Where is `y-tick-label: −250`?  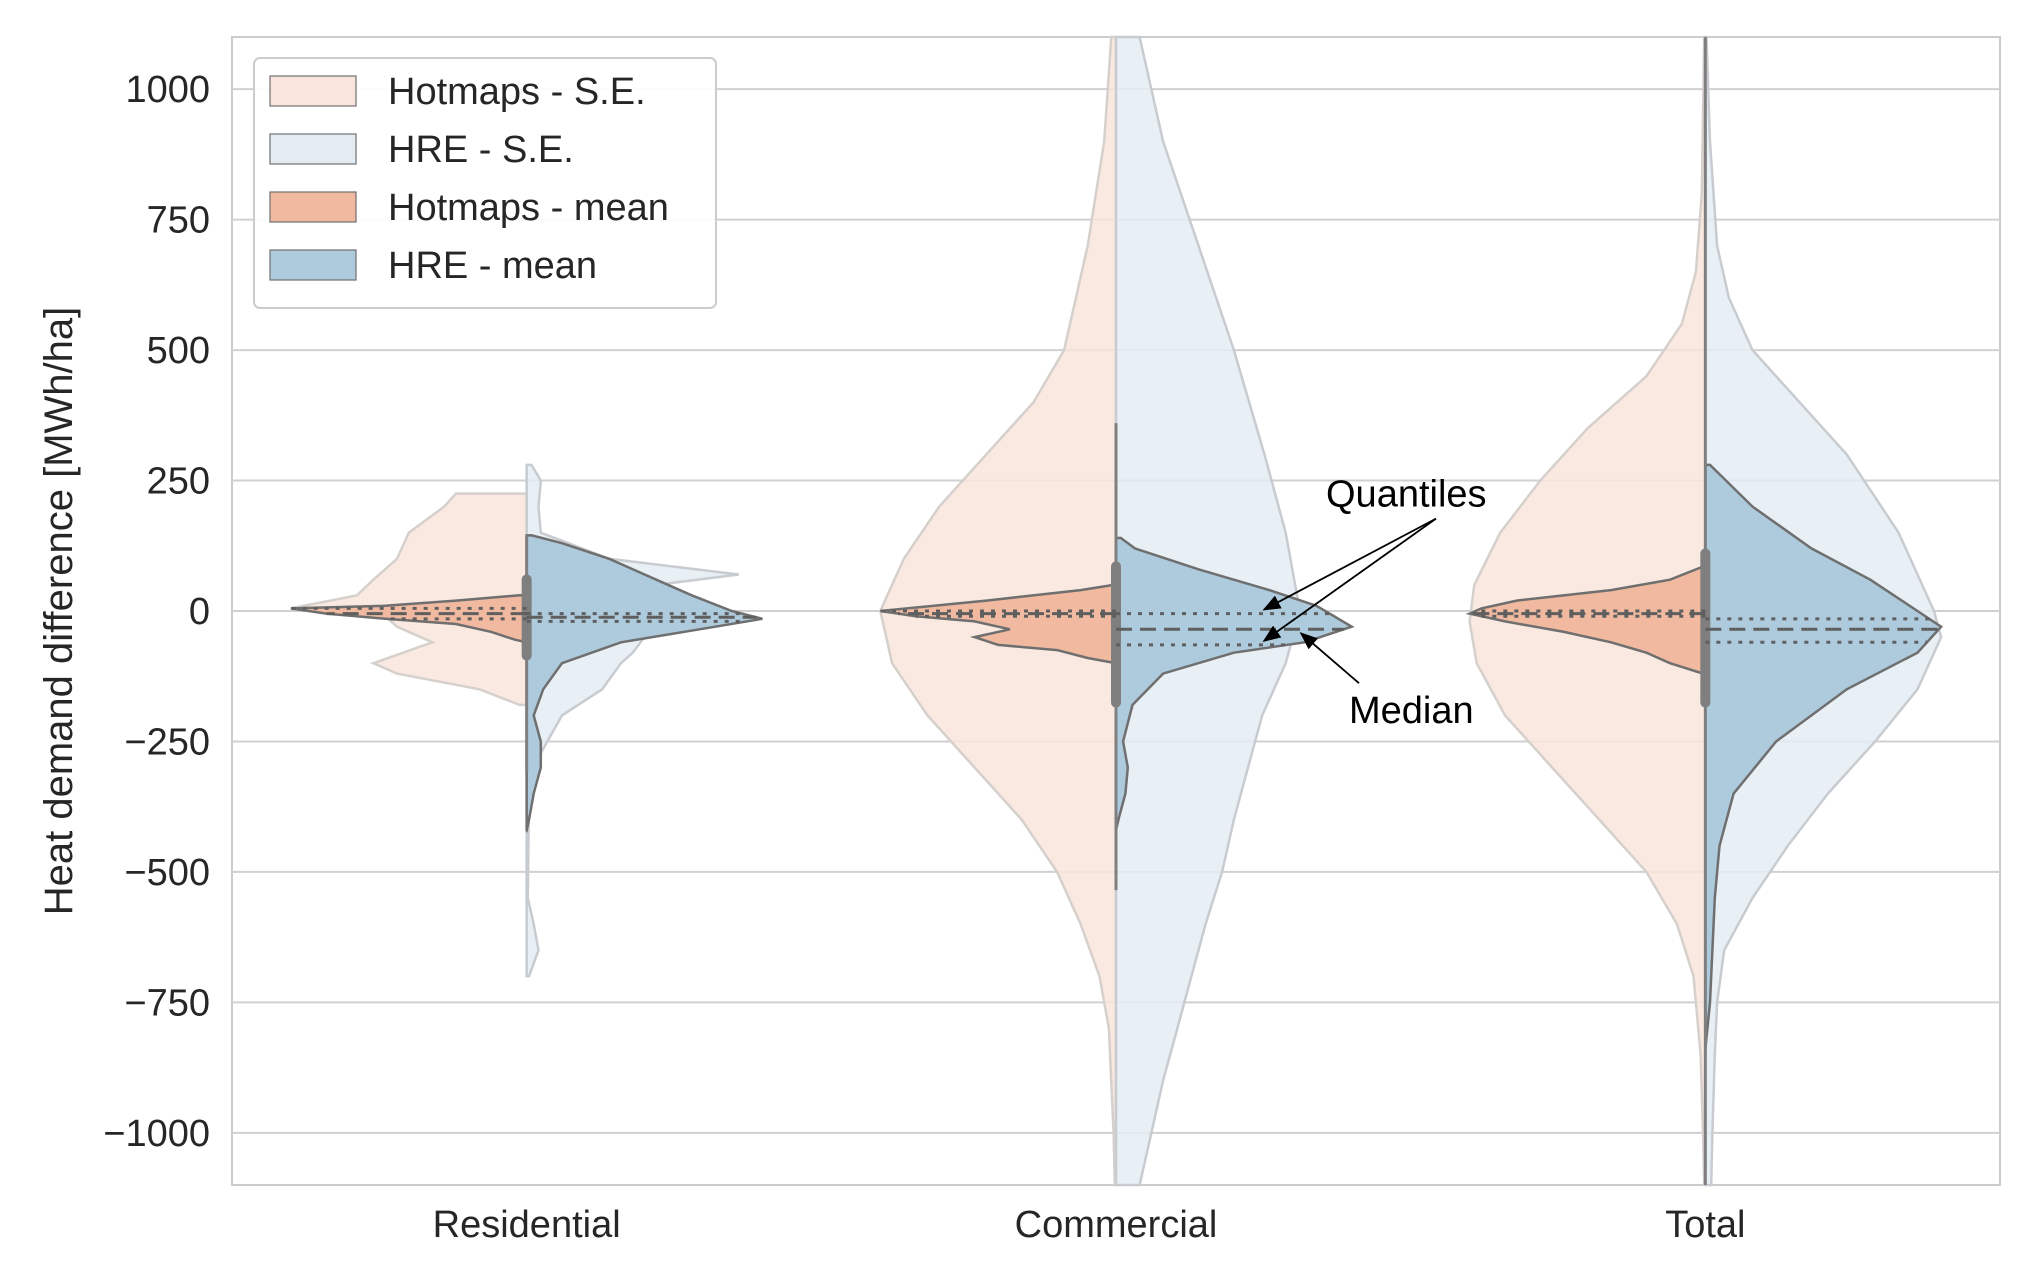 y-tick-label: −250 is located at coordinates (167, 742).